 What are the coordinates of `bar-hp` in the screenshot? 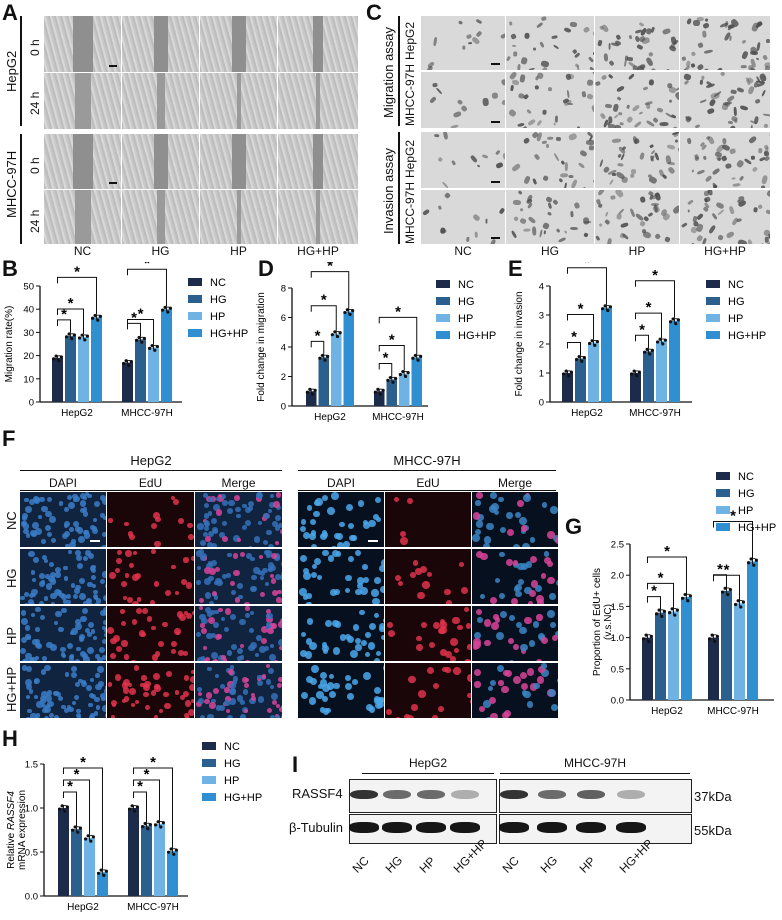 It's located at (83, 369).